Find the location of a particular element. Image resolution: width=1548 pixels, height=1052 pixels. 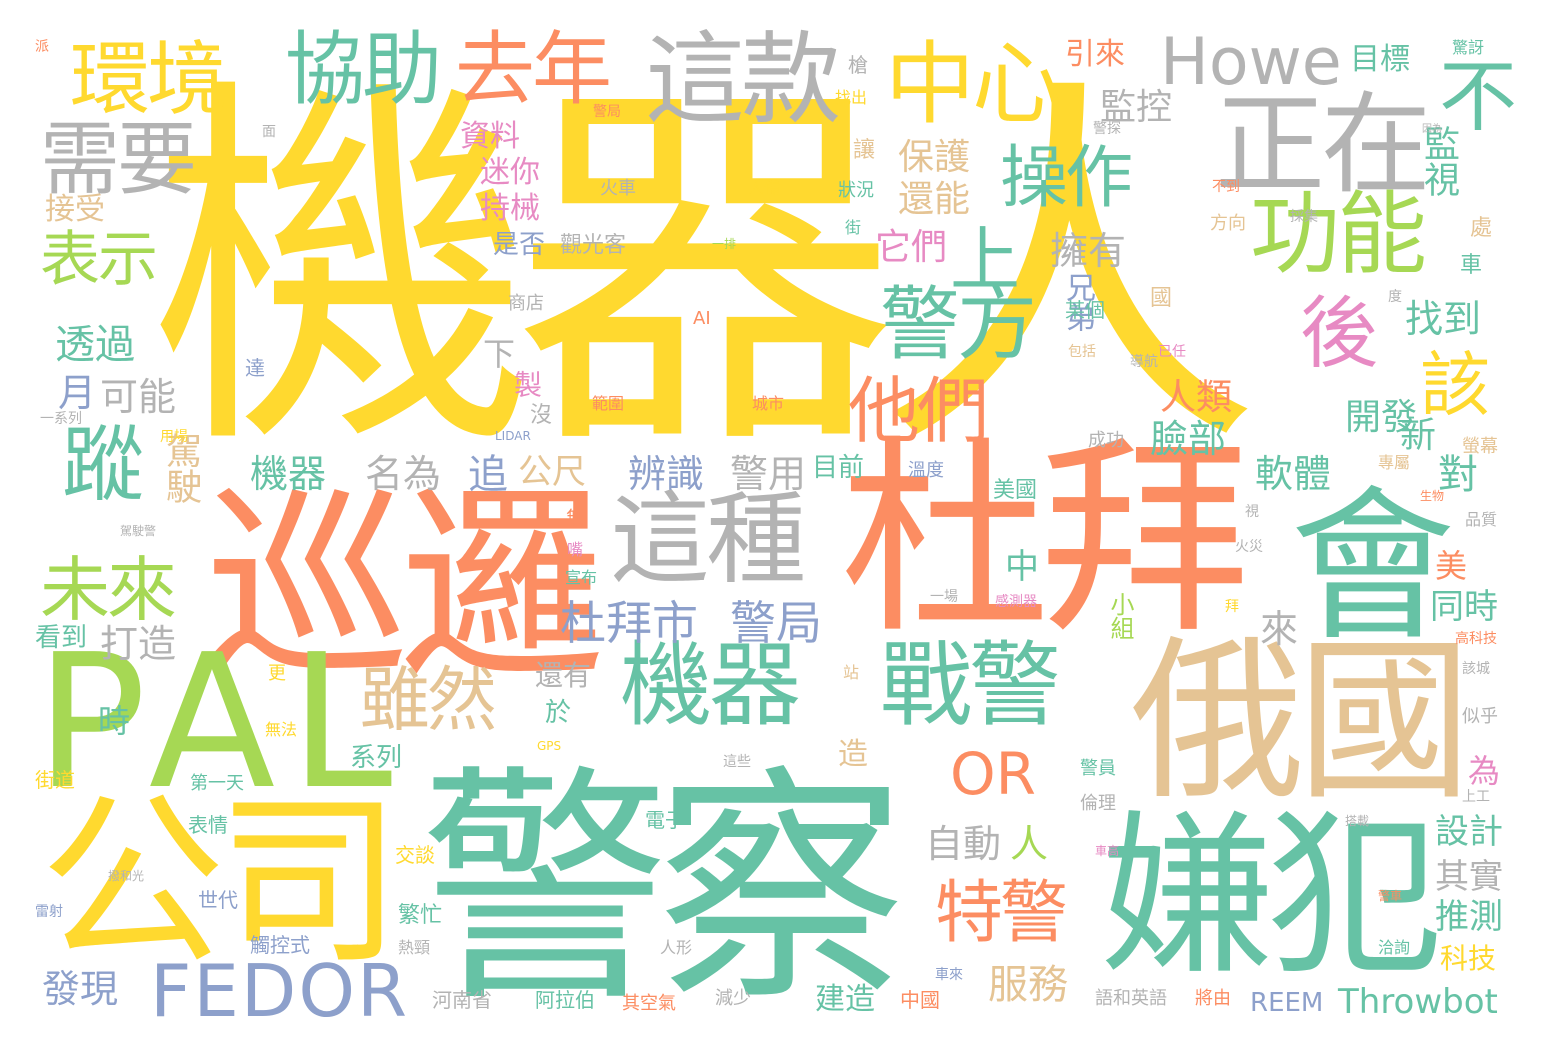

word-shi: 時 is located at coordinates (114, 721).